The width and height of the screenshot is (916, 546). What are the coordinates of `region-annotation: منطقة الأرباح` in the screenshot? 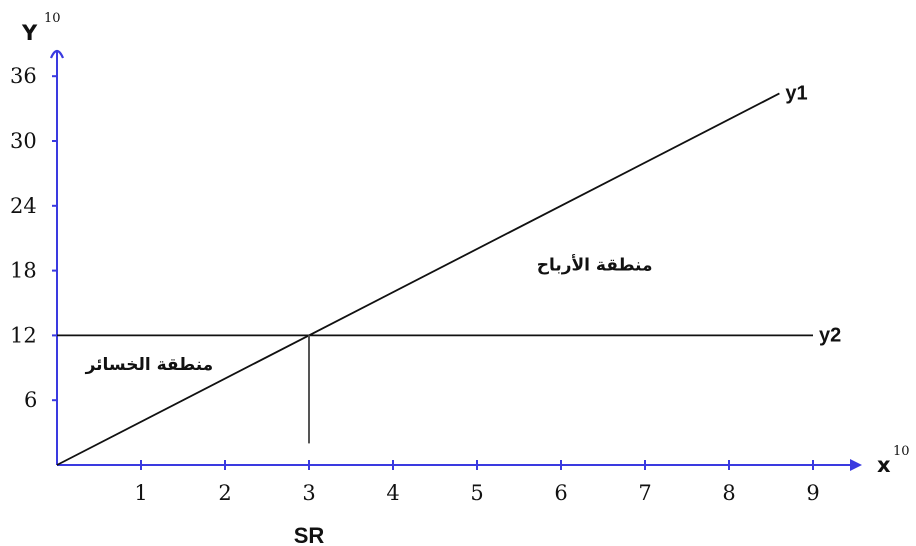 It's located at (595, 265).